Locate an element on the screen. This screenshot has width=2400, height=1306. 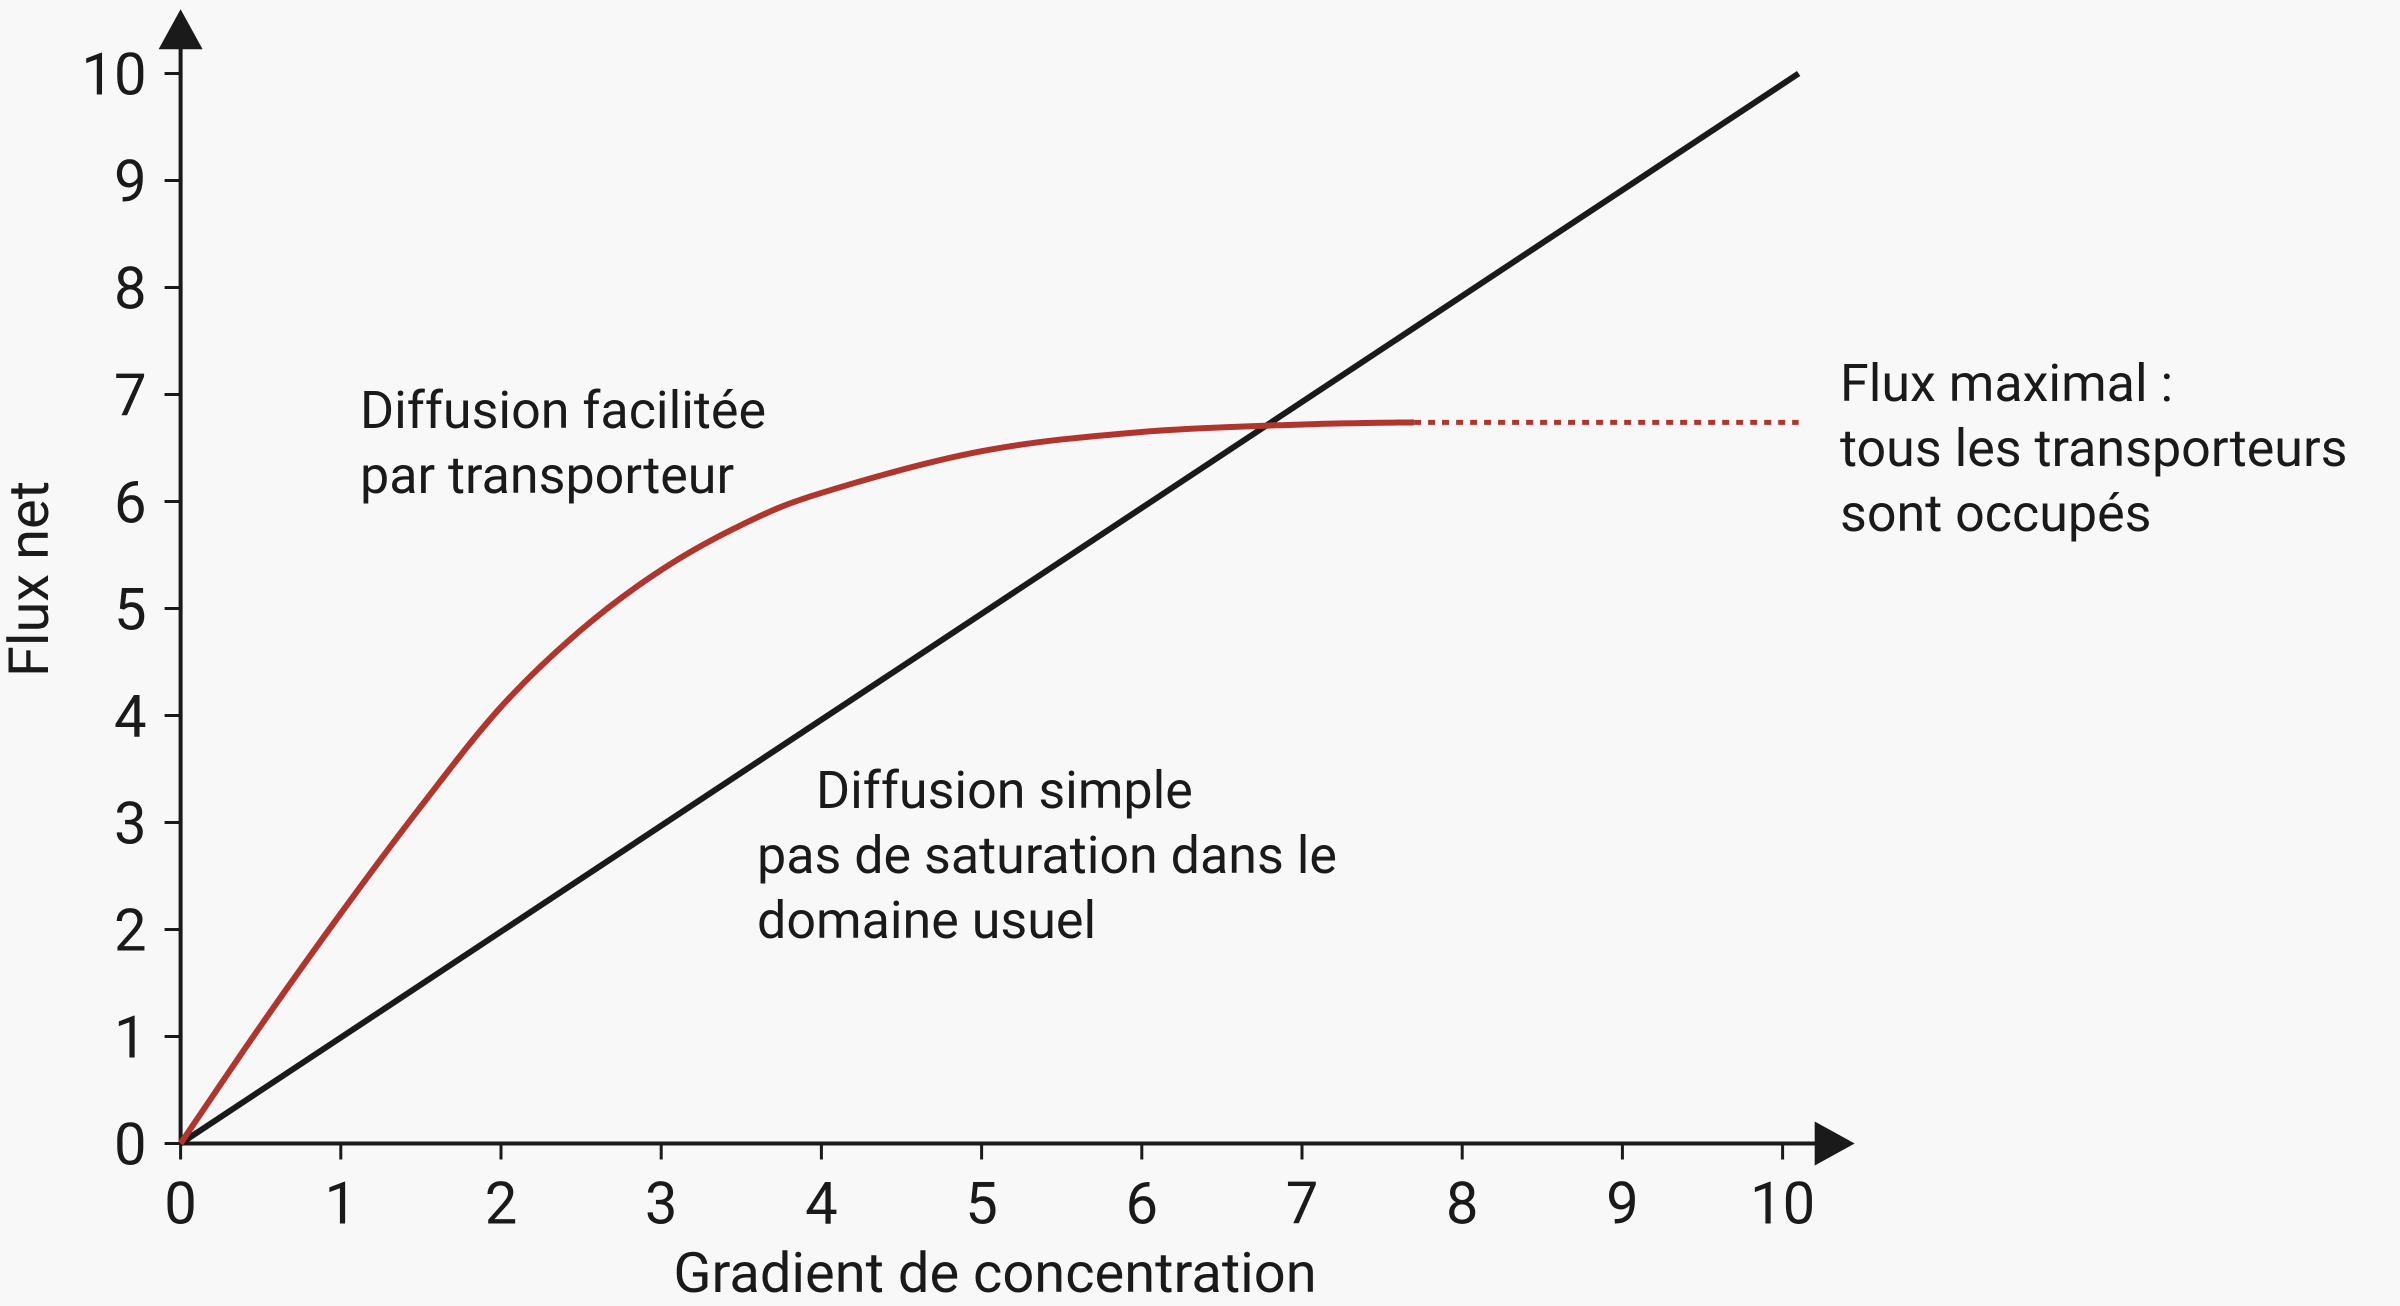
y-tick-label: 0 is located at coordinates (130, 1146).